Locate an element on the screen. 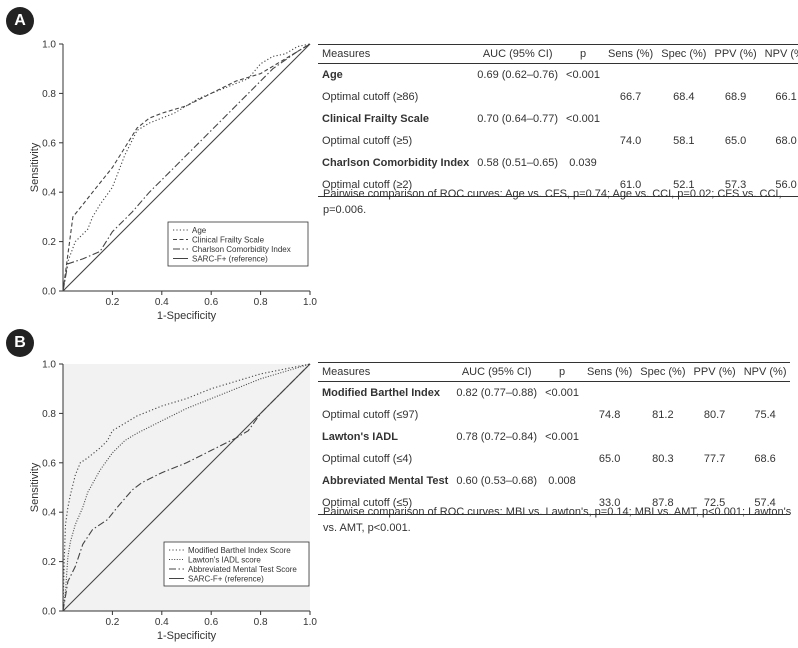 The width and height of the screenshot is (798, 648). table-row: Lawton's IADL 0.78 (0.72–0.84) <0.001 is located at coordinates (554, 437).